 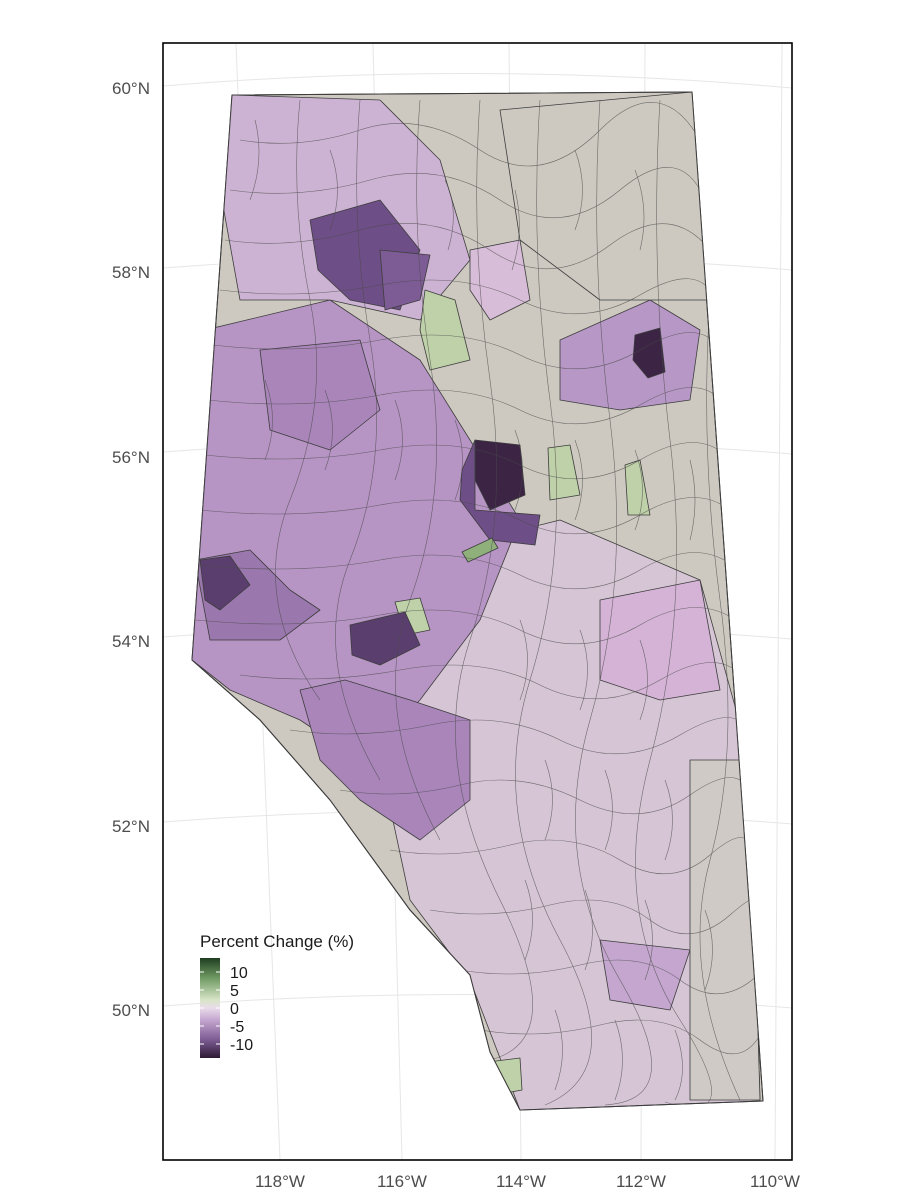 What do you see at coordinates (234, 1009) in the screenshot?
I see `legend-label-0: 0` at bounding box center [234, 1009].